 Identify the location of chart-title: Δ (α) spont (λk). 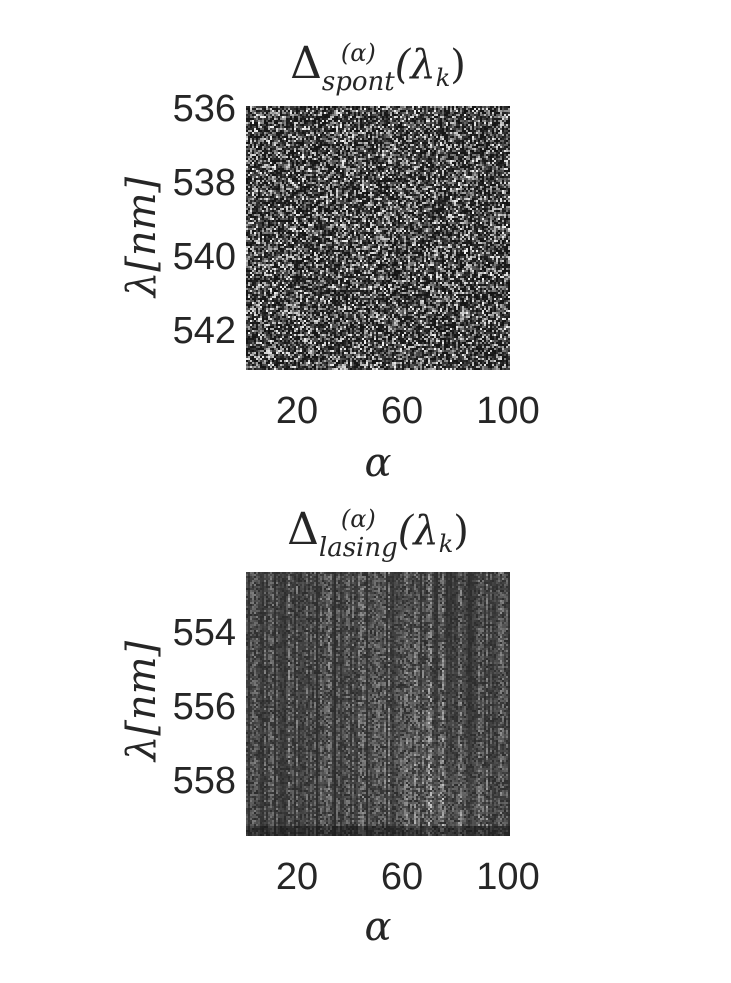
(378, 66).